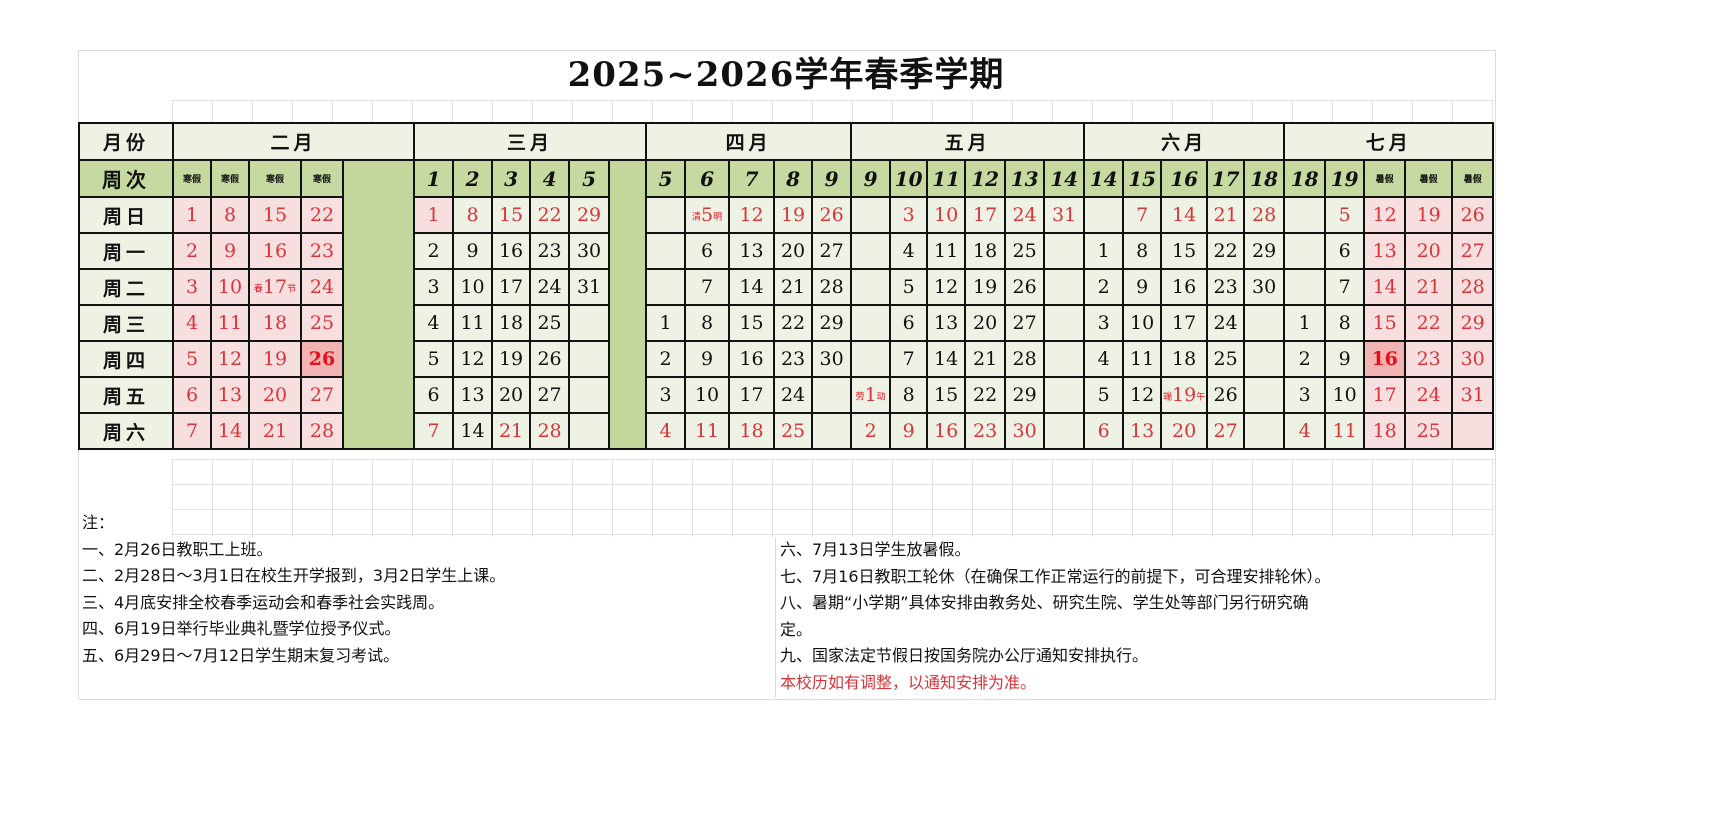 The width and height of the screenshot is (1714, 839). I want to click on day-cell: 29, so click(589, 215).